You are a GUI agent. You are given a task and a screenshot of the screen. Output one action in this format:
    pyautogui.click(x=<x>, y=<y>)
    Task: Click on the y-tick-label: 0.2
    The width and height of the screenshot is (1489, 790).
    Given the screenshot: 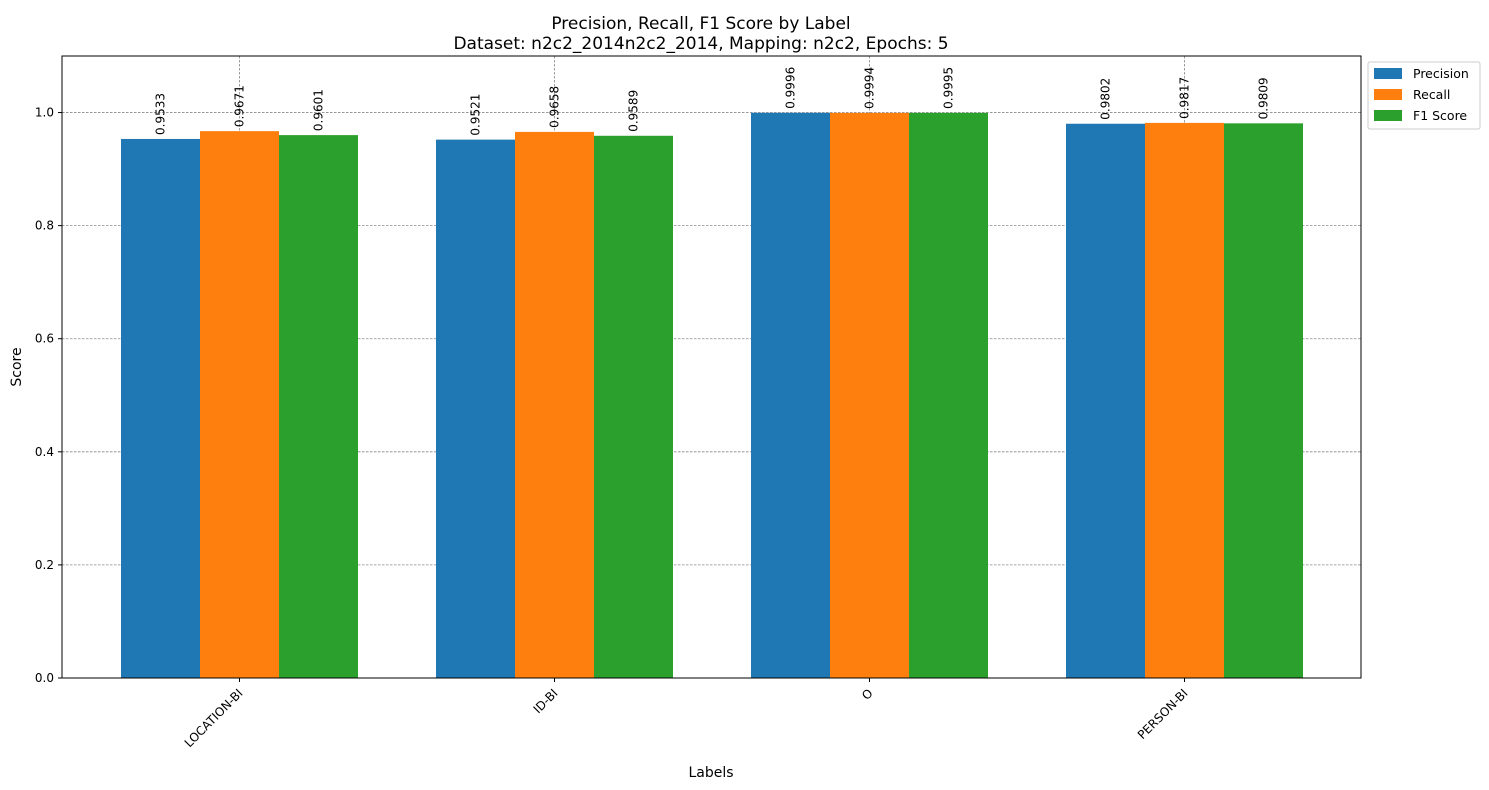 What is the action you would take?
    pyautogui.click(x=44, y=565)
    